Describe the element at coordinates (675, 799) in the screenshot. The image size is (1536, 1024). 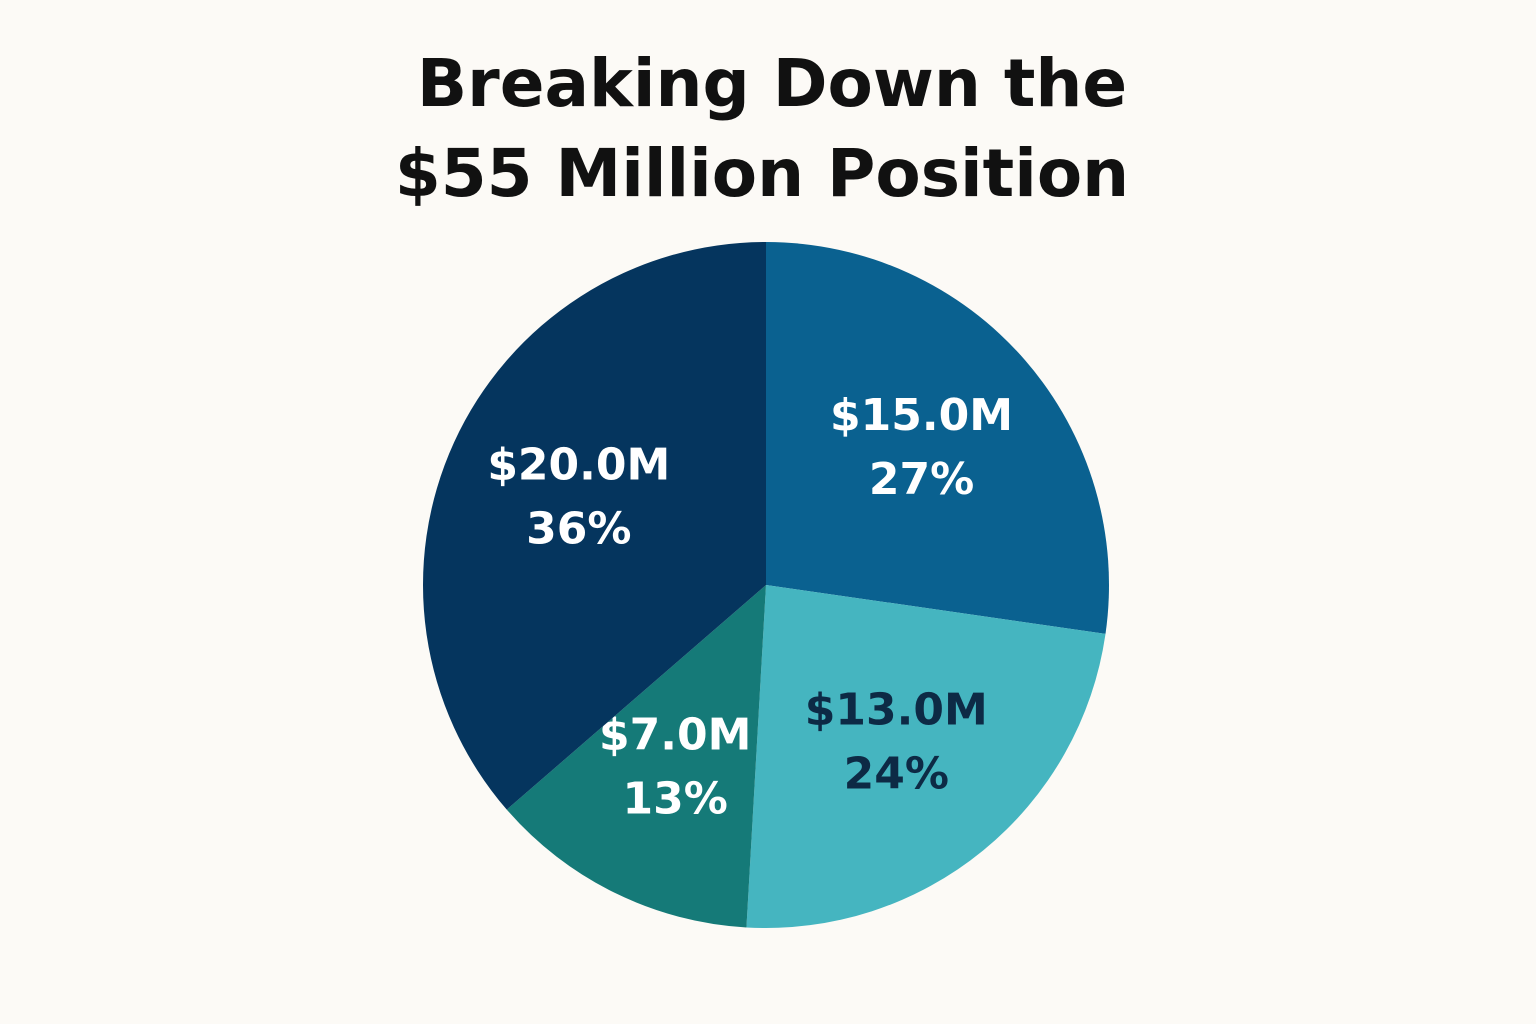
I see `slice-percent-label: 13%` at that location.